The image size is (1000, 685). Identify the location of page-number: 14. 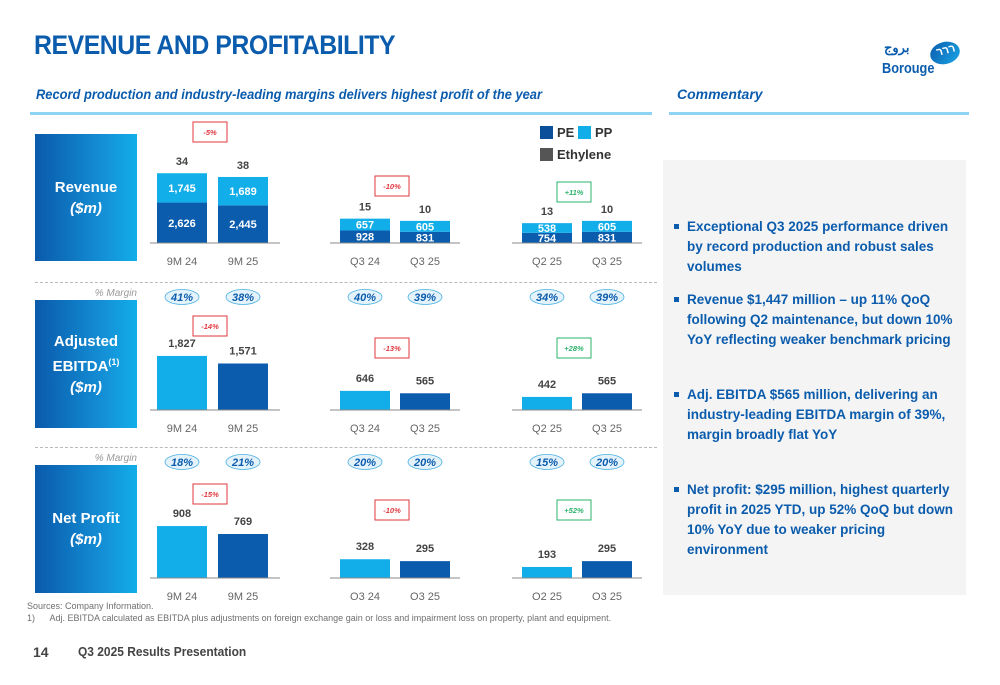
(41, 652).